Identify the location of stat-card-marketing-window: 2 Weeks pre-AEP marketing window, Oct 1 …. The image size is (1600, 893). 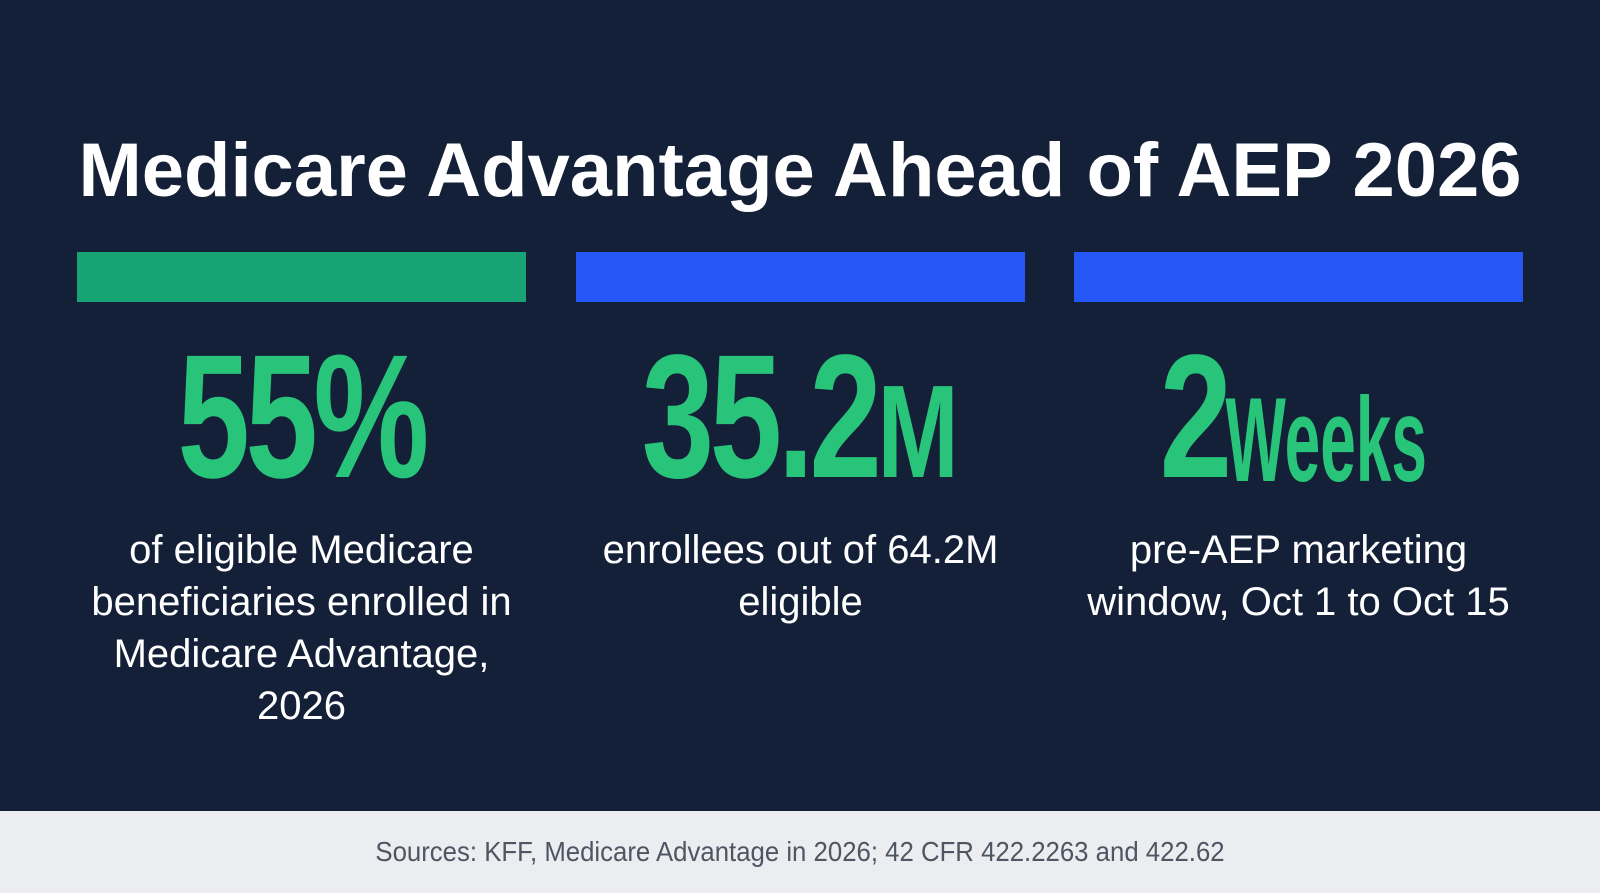
(1298, 440).